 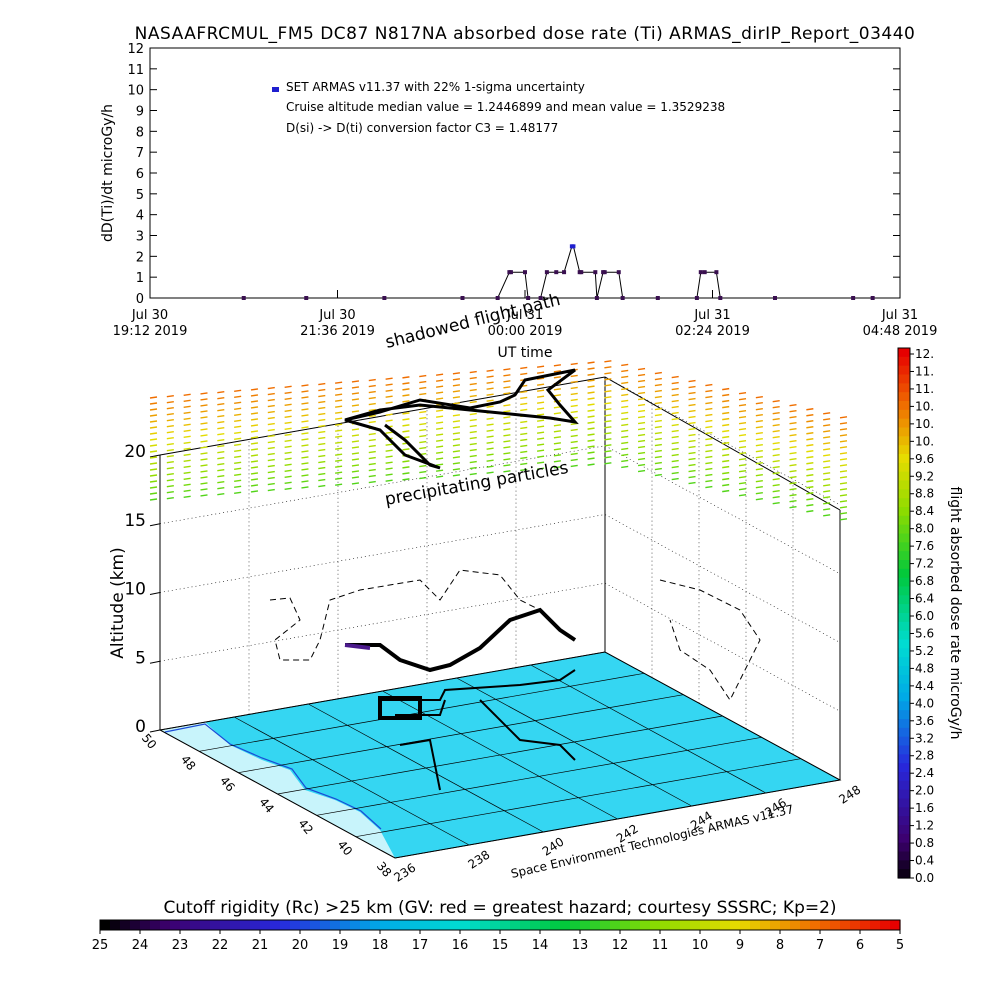 What do you see at coordinates (712, 331) in the screenshot?
I see `x-tick-time: 02:24 2019` at bounding box center [712, 331].